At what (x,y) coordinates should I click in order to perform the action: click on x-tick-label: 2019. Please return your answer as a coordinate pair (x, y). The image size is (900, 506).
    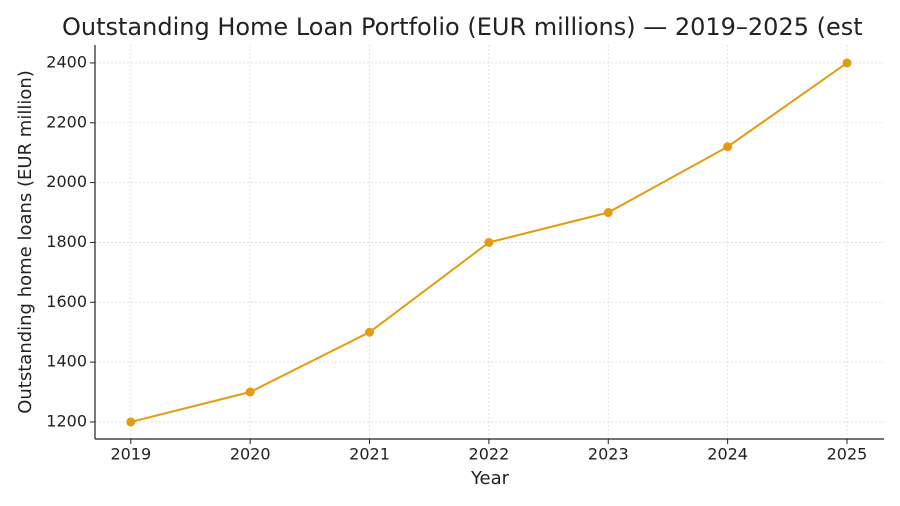
    Looking at the image, I should click on (130, 454).